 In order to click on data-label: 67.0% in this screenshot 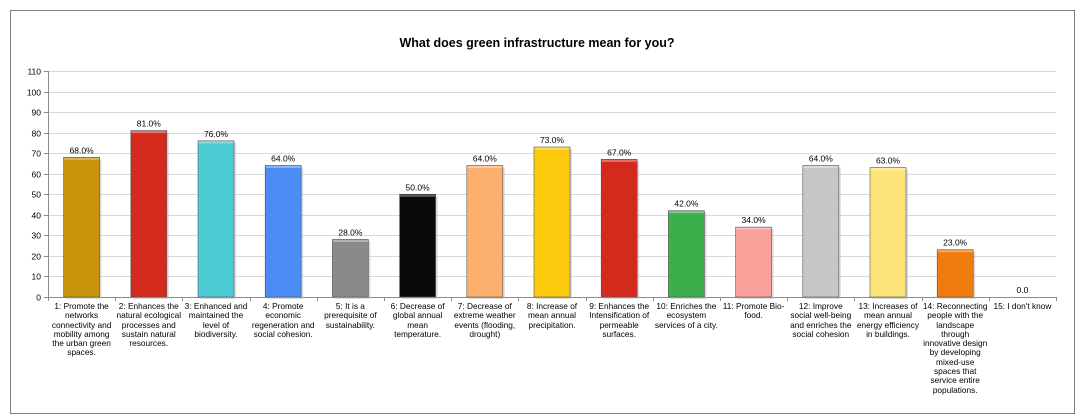, I will do `click(619, 152)`.